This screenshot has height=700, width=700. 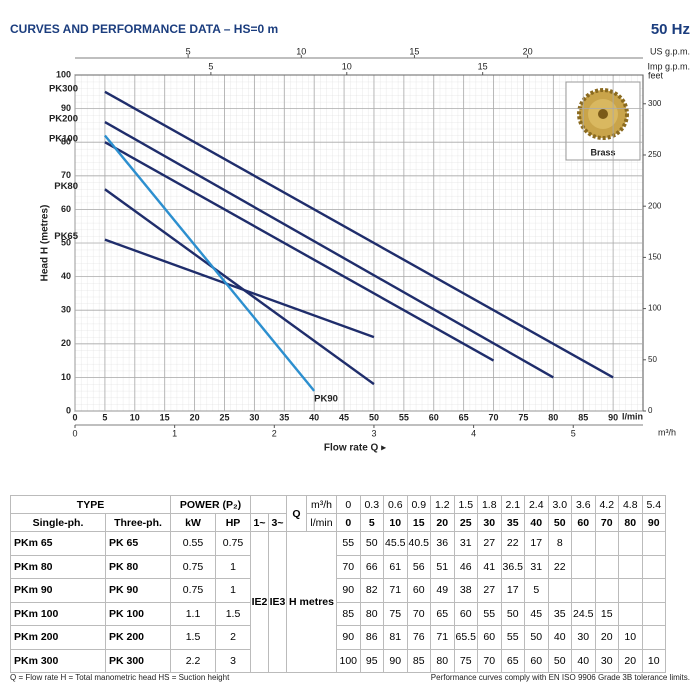 I want to click on table-cell: 2.4, so click(x=536, y=504).